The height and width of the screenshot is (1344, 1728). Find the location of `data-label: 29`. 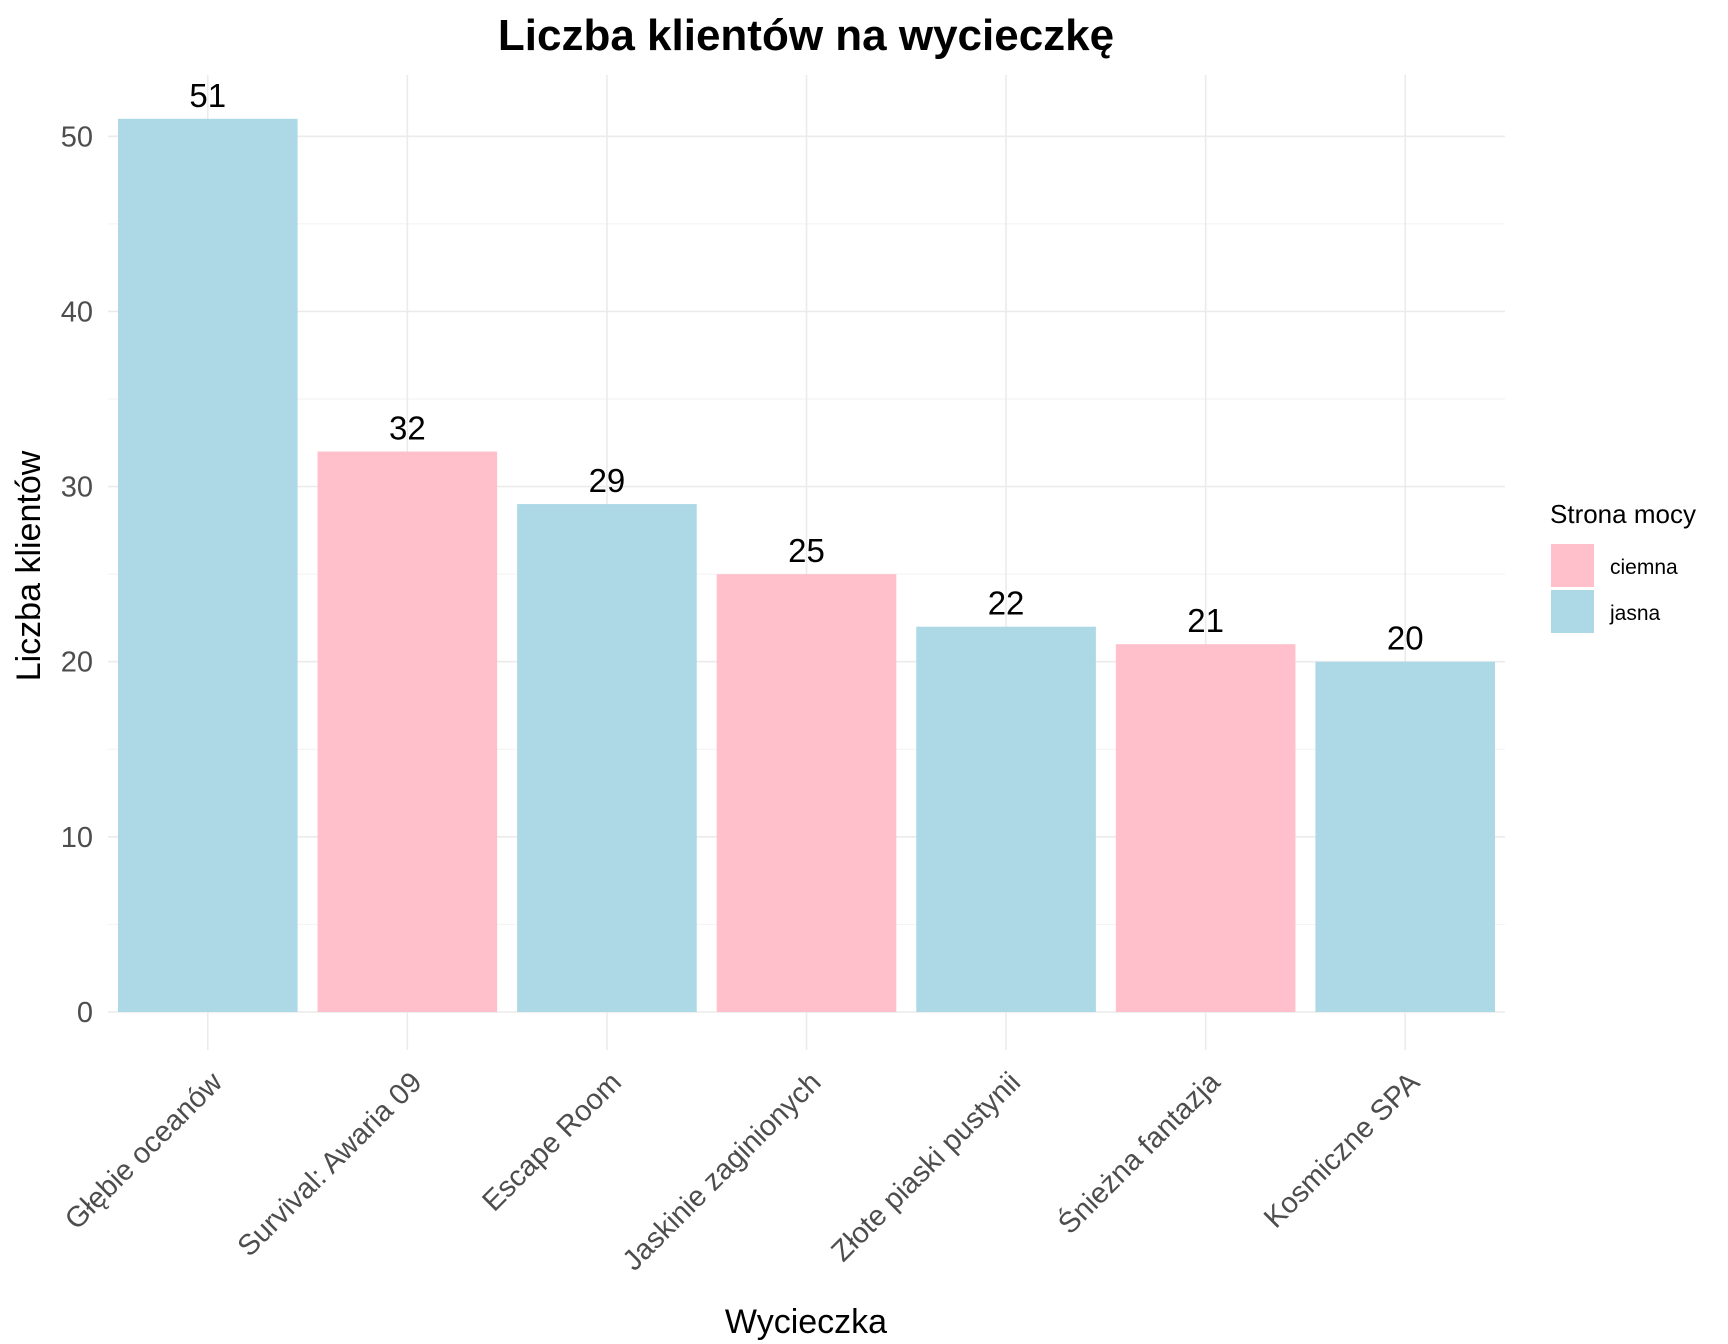

data-label: 29 is located at coordinates (607, 480).